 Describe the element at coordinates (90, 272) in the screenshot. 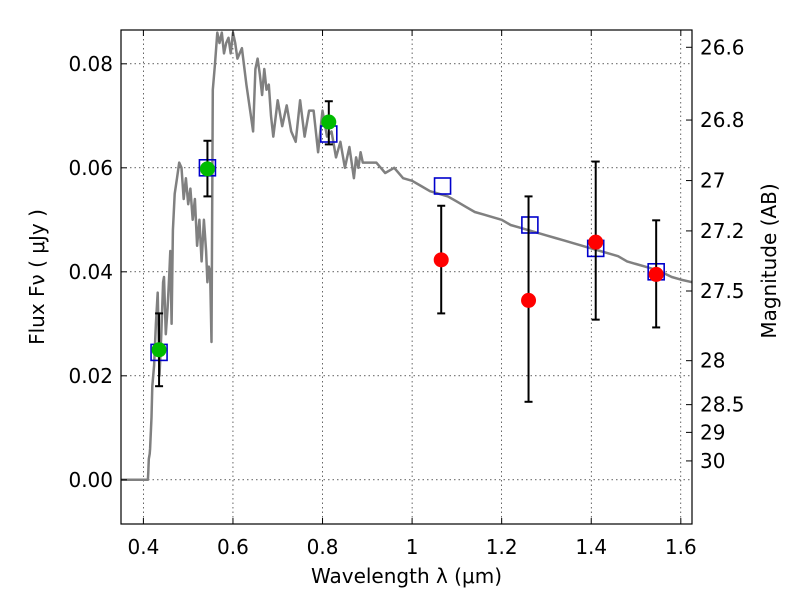

I see `y-tick-label: 0.04` at that location.